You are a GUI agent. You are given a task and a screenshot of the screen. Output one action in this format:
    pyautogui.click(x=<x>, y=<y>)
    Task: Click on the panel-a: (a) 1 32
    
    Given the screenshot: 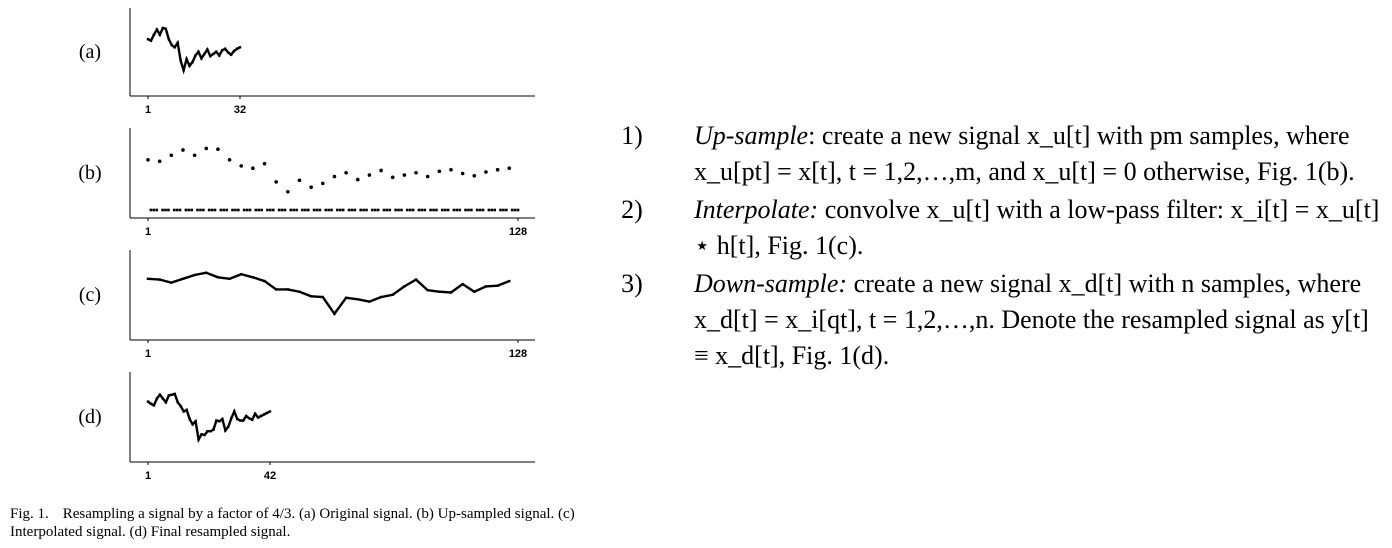 What is the action you would take?
    pyautogui.click(x=307, y=62)
    